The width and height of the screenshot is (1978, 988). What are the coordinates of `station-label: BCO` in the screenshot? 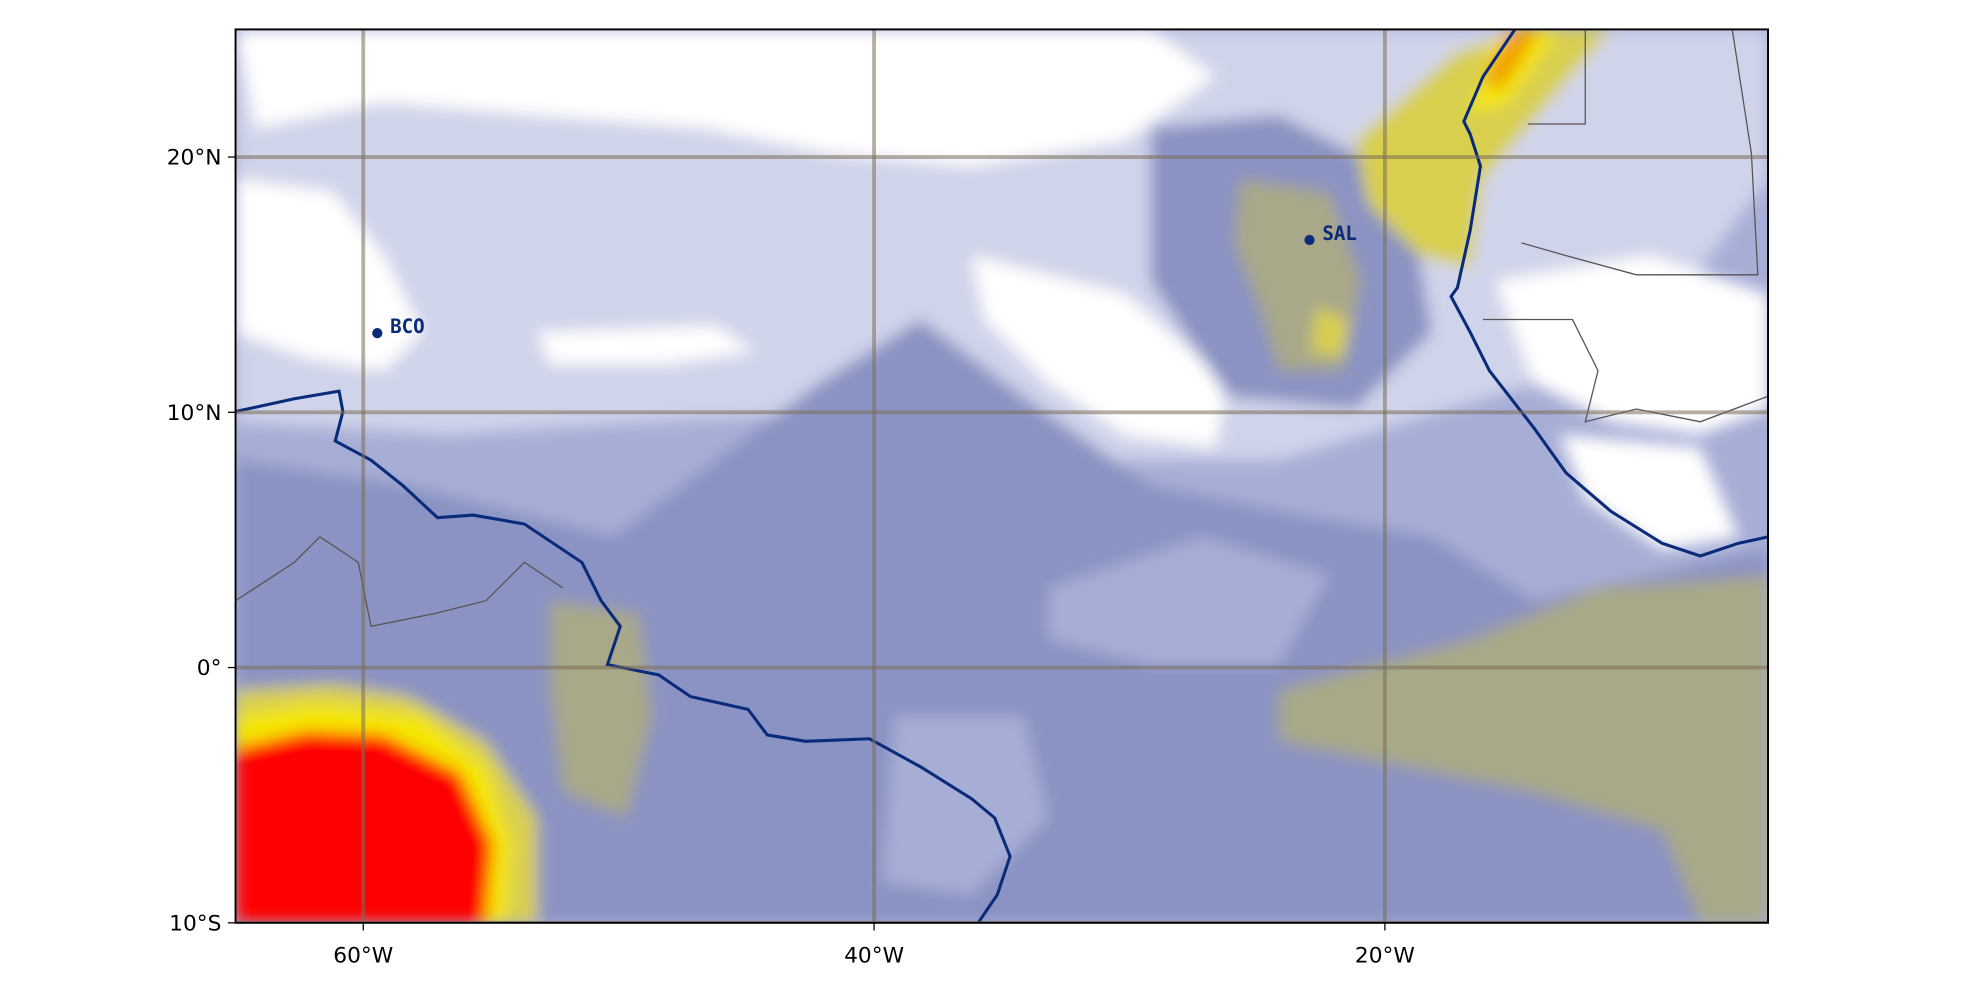 It's located at (407, 326).